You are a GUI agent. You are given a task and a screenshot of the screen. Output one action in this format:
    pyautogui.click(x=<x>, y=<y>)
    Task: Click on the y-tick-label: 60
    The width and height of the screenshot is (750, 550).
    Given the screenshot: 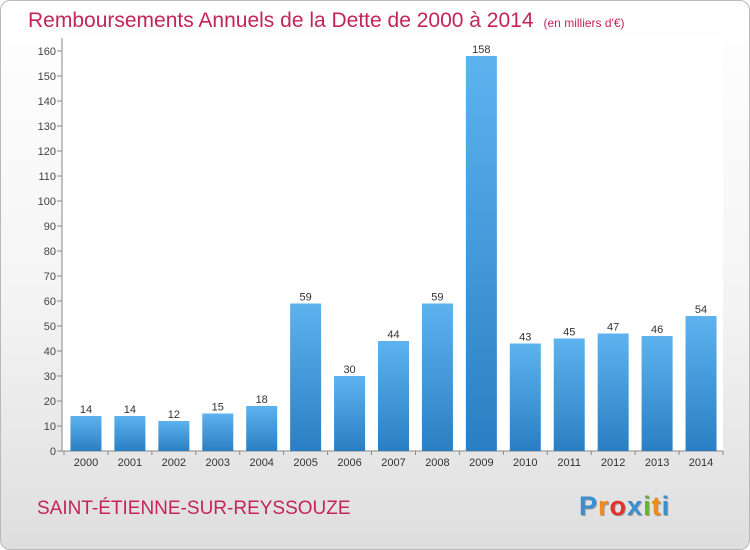 What is the action you would take?
    pyautogui.click(x=50, y=302)
    